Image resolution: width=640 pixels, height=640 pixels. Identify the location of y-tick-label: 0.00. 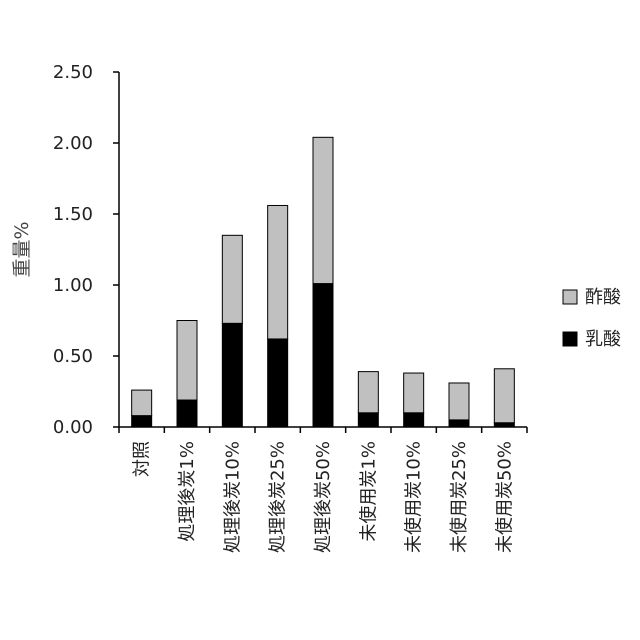
(73, 427).